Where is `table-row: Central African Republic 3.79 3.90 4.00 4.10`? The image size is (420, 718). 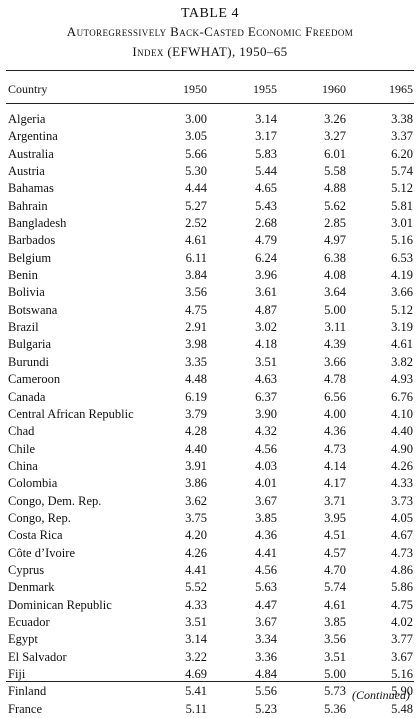 table-row: Central African Republic 3.79 3.90 4.00 4.10 is located at coordinates (210, 414).